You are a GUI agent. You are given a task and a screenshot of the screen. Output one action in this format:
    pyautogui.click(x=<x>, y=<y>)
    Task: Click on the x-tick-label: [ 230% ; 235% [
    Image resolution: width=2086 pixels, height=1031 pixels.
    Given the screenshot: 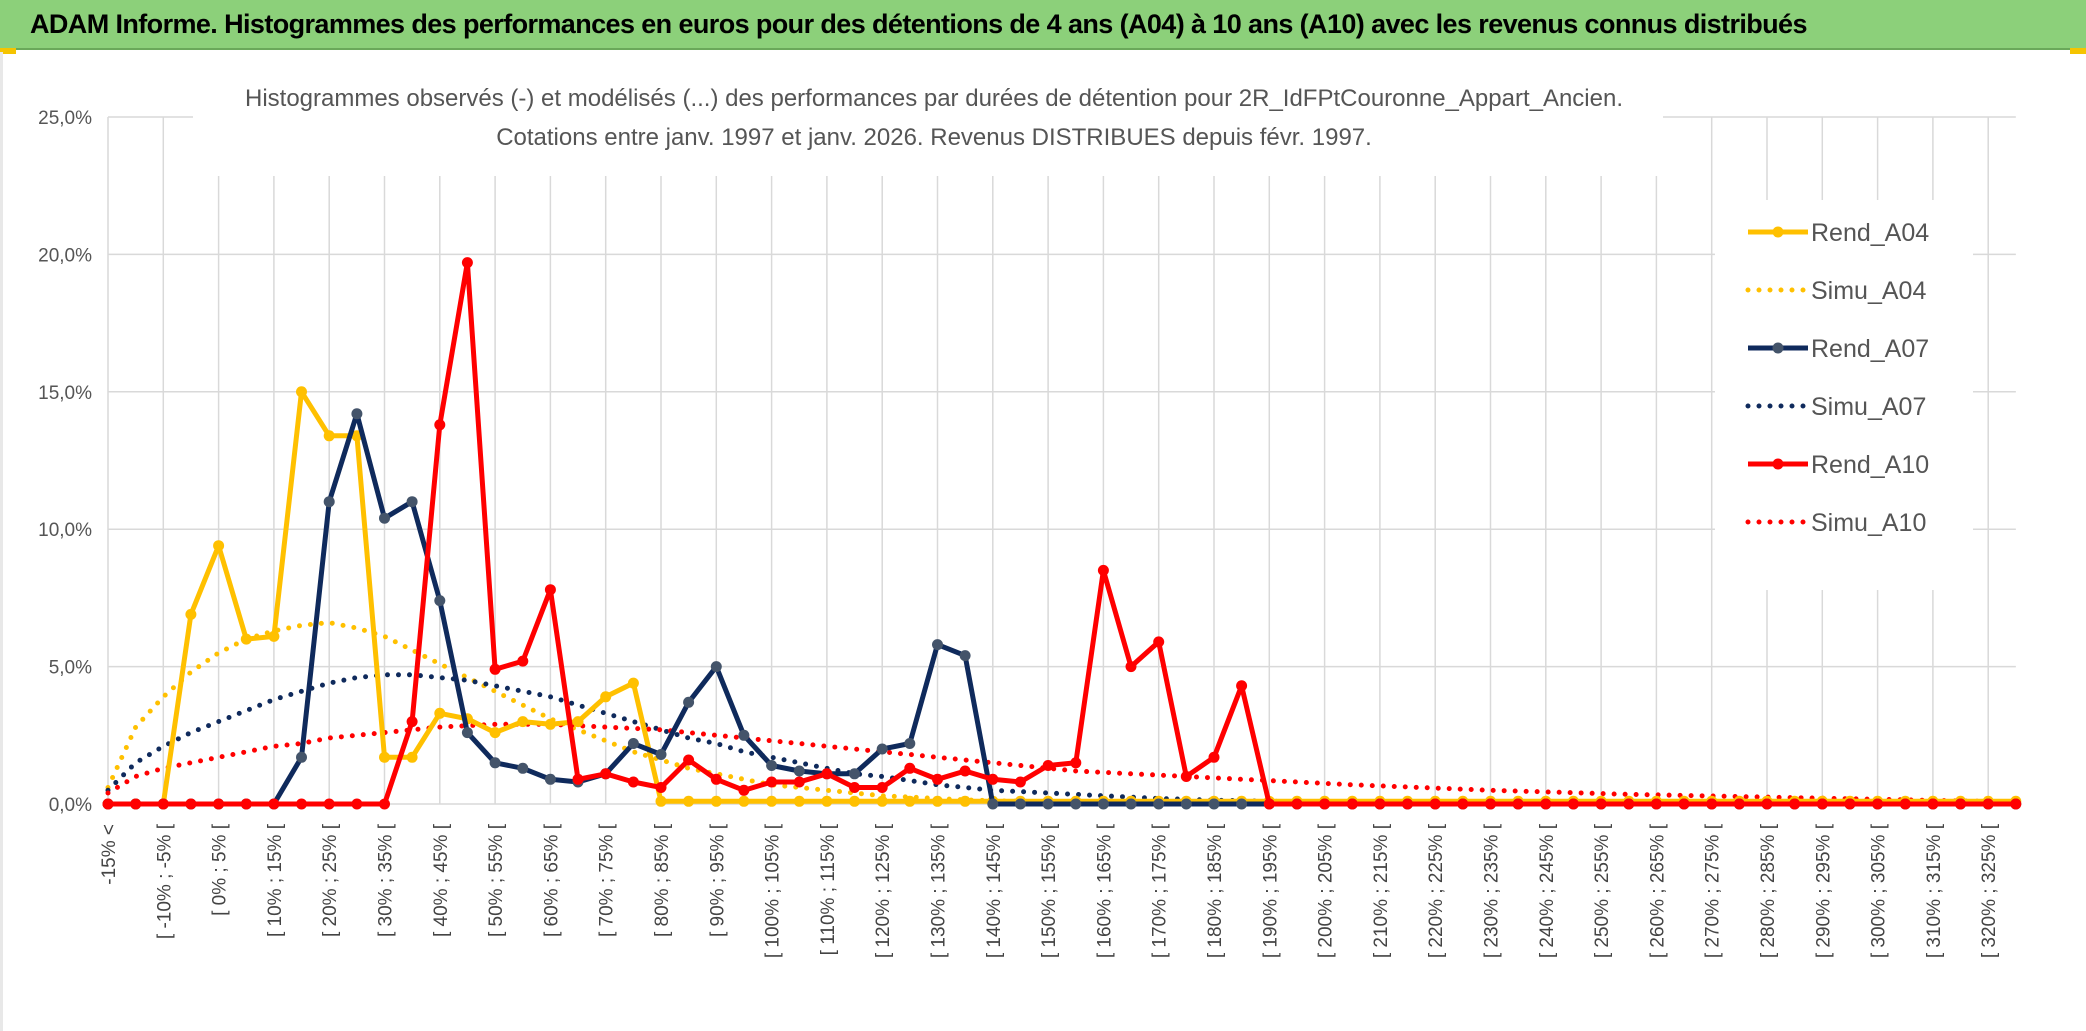 What is the action you would take?
    pyautogui.click(x=1492, y=890)
    